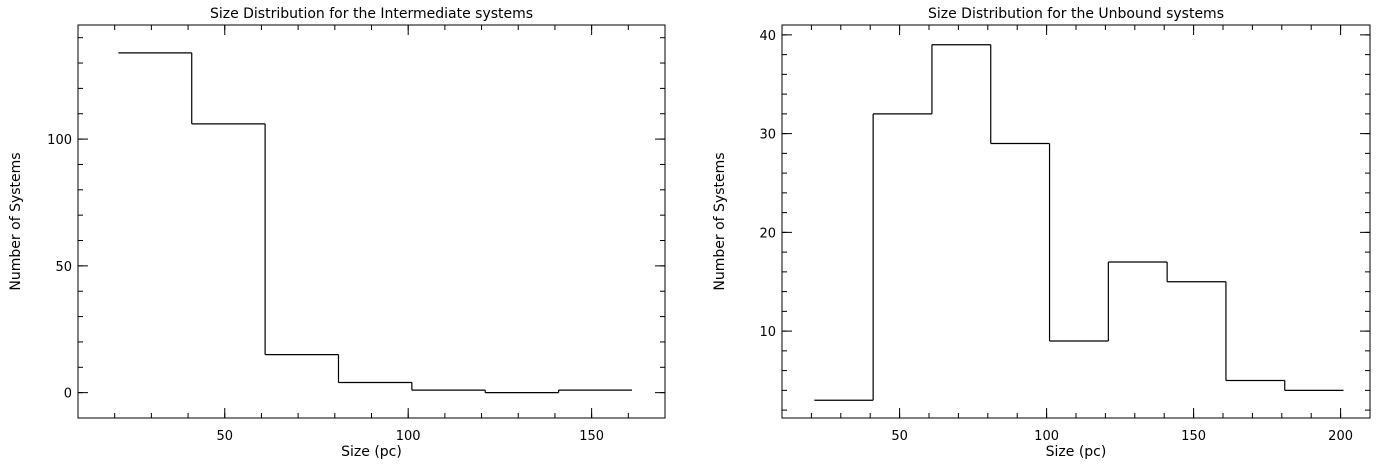  Describe the element at coordinates (767, 36) in the screenshot. I see `y-tick-label: 40` at that location.